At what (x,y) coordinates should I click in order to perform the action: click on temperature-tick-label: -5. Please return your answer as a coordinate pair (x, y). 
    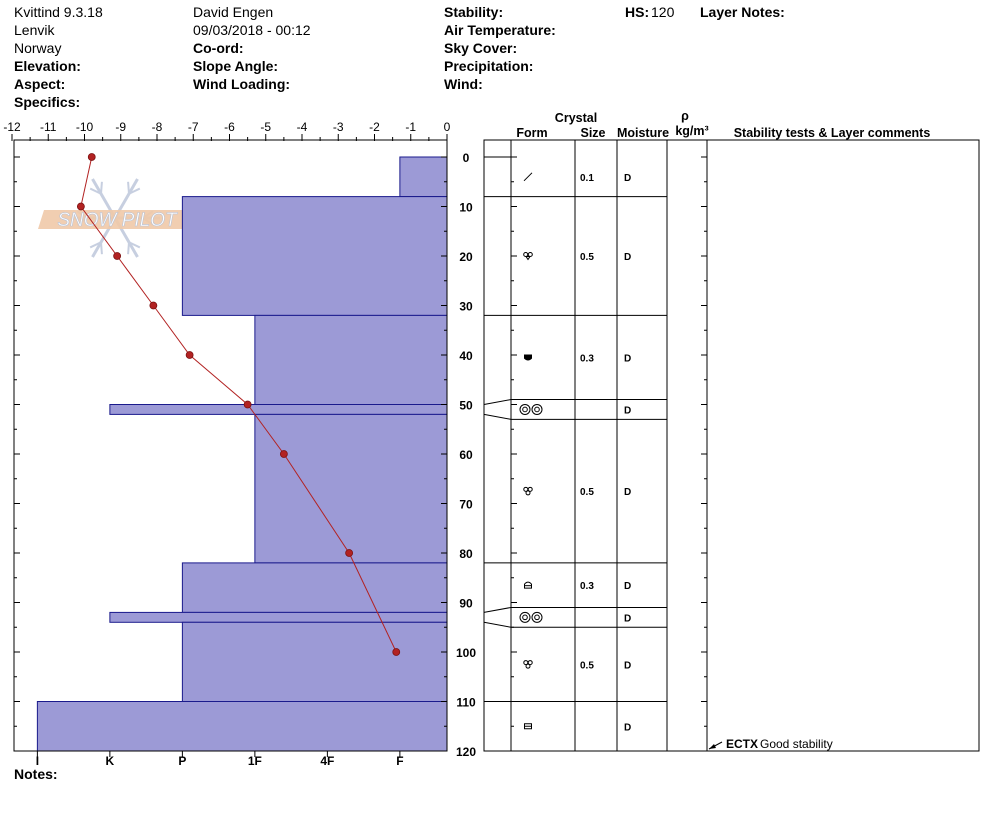
    Looking at the image, I should click on (265, 127).